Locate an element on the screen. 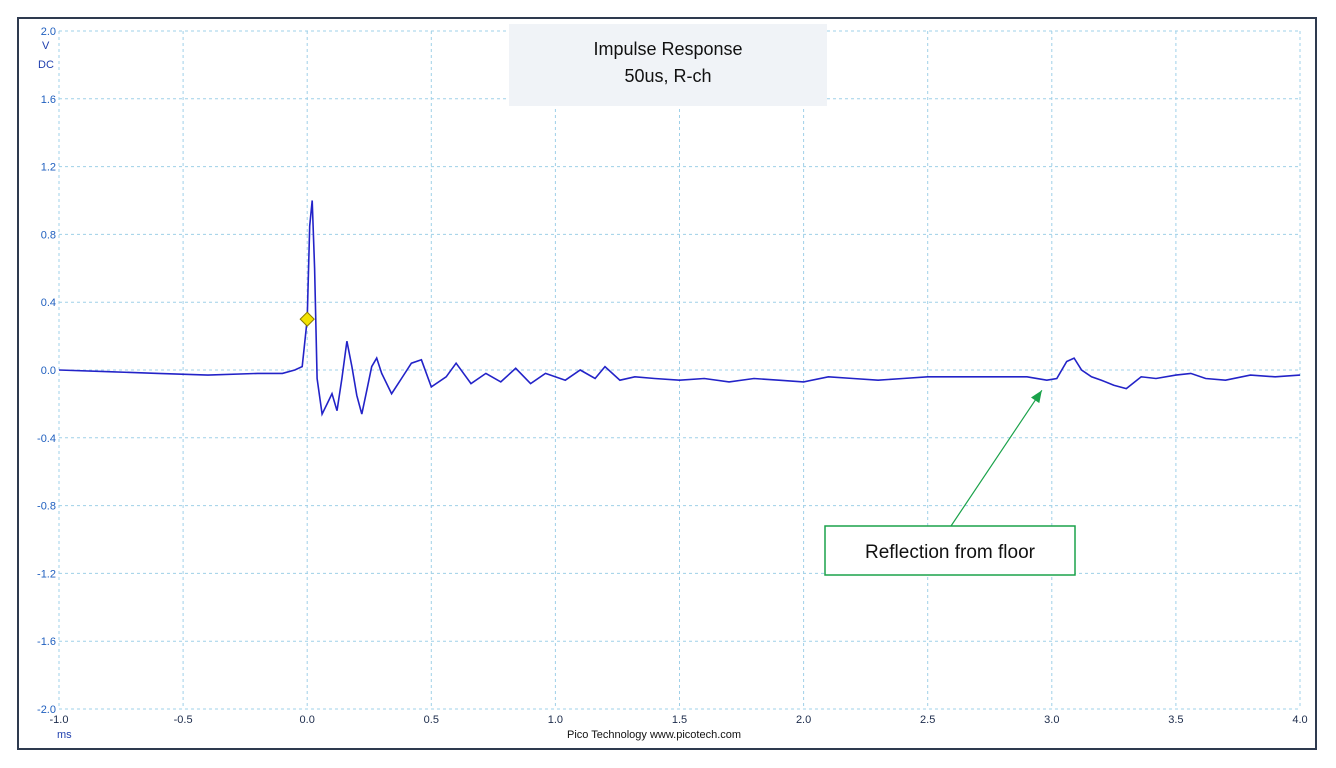 The height and width of the screenshot is (768, 1336). y-tick-label: 1.6 is located at coordinates (48, 100).